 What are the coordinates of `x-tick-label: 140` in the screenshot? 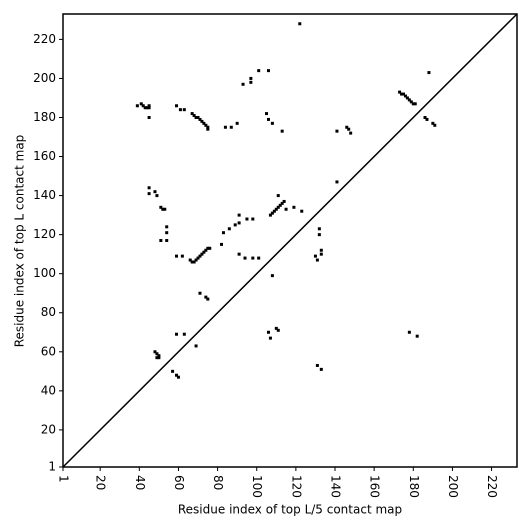 It's located at (336, 486).